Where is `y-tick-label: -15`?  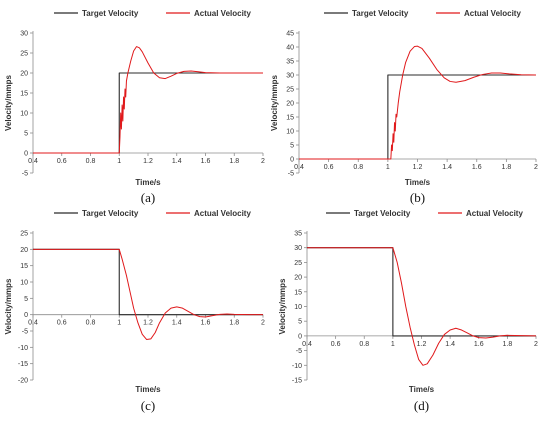
y-tick-label: -15 is located at coordinates (297, 381).